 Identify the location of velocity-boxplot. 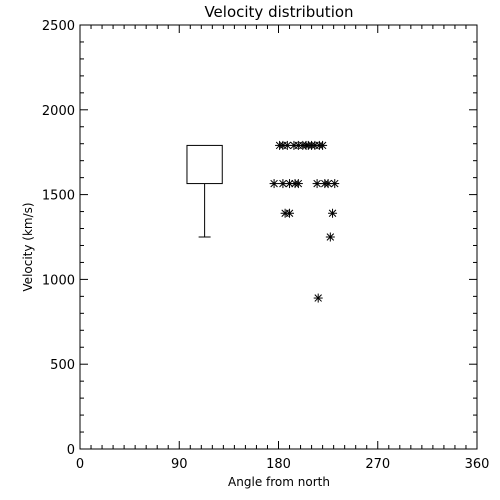
(204, 191).